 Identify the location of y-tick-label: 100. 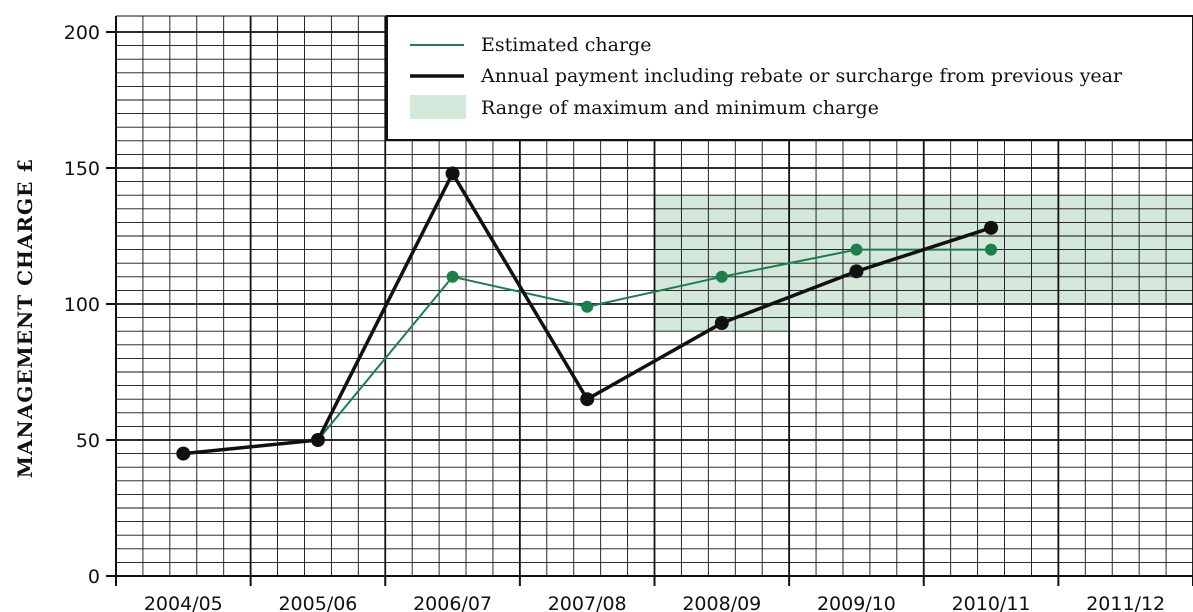
(82, 305).